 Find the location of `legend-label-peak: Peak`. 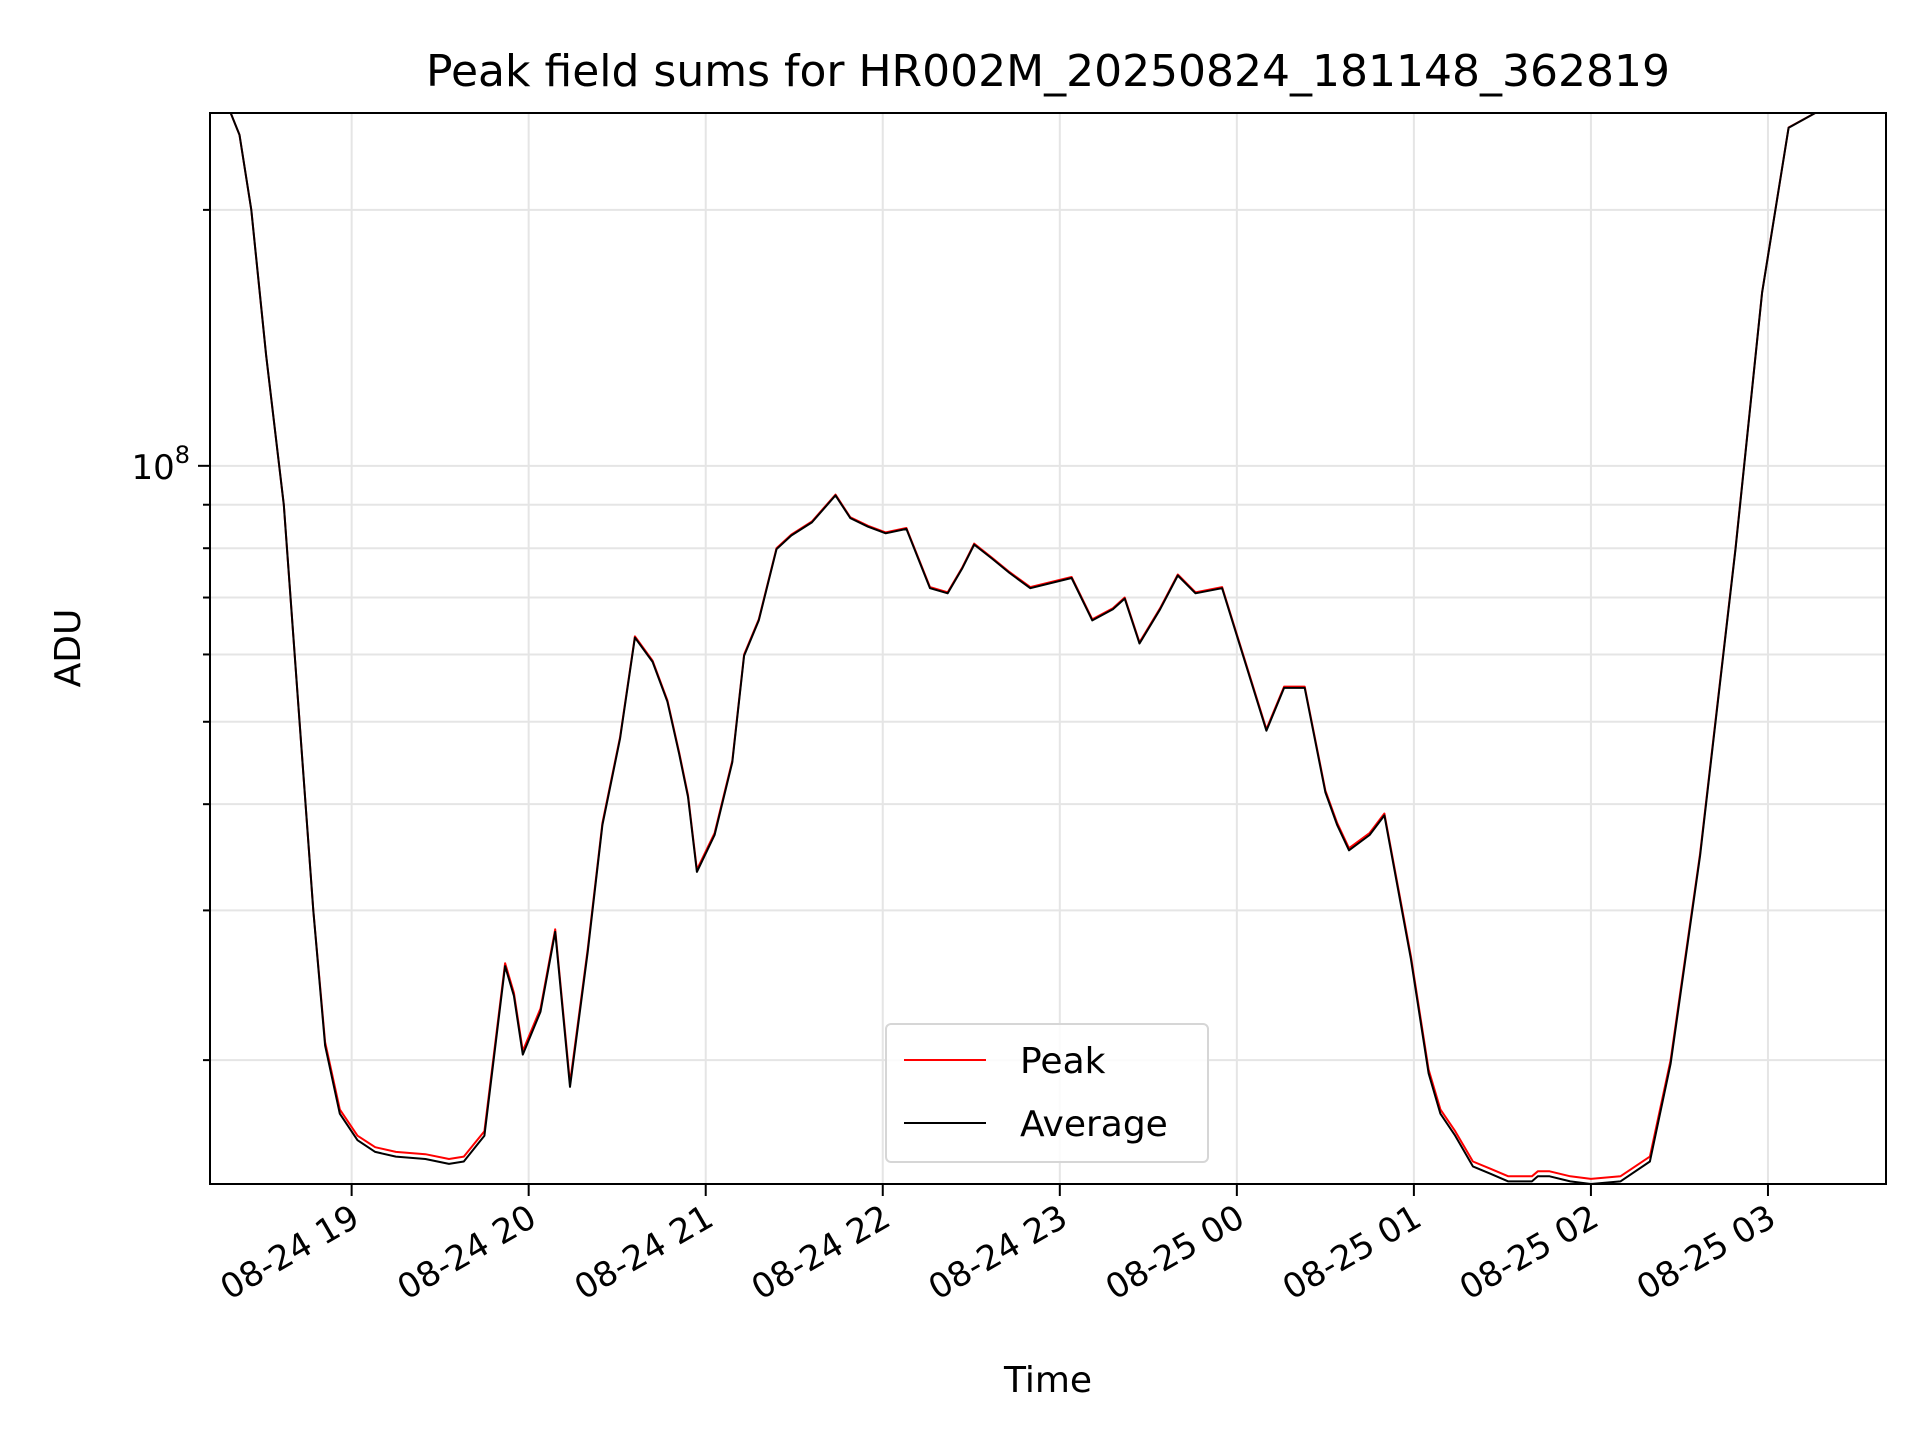

legend-label-peak: Peak is located at coordinates (1063, 1061).